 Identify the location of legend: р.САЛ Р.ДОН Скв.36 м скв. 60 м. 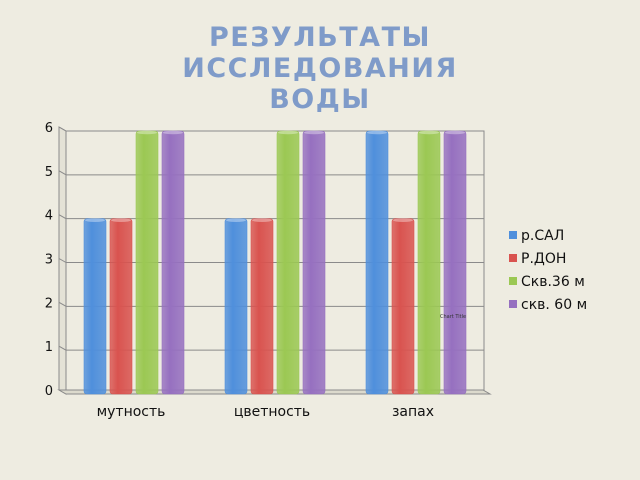
(548, 270).